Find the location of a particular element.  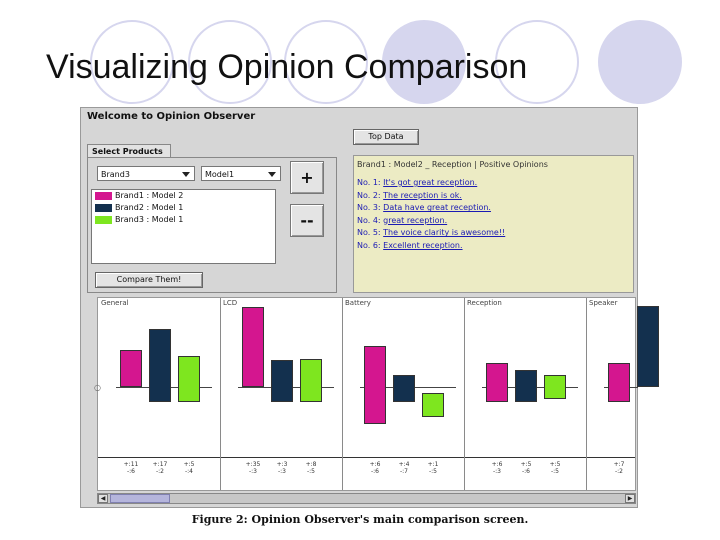

window-title: Welcome to Opinion Observer is located at coordinates (171, 116).